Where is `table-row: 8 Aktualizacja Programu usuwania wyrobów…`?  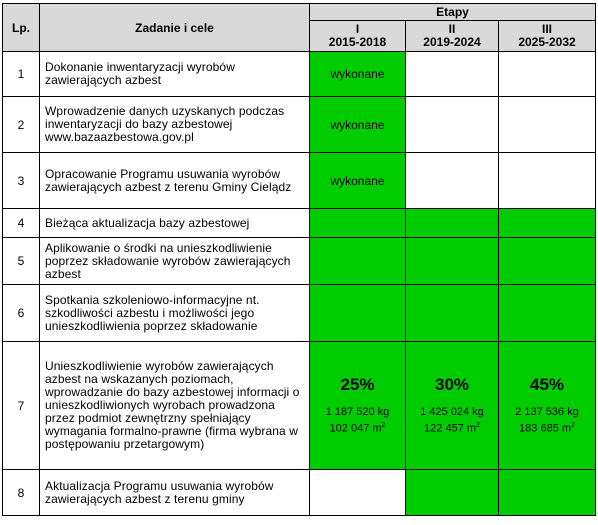 table-row: 8 Aktualizacja Programu usuwania wyrobów… is located at coordinates (299, 492).